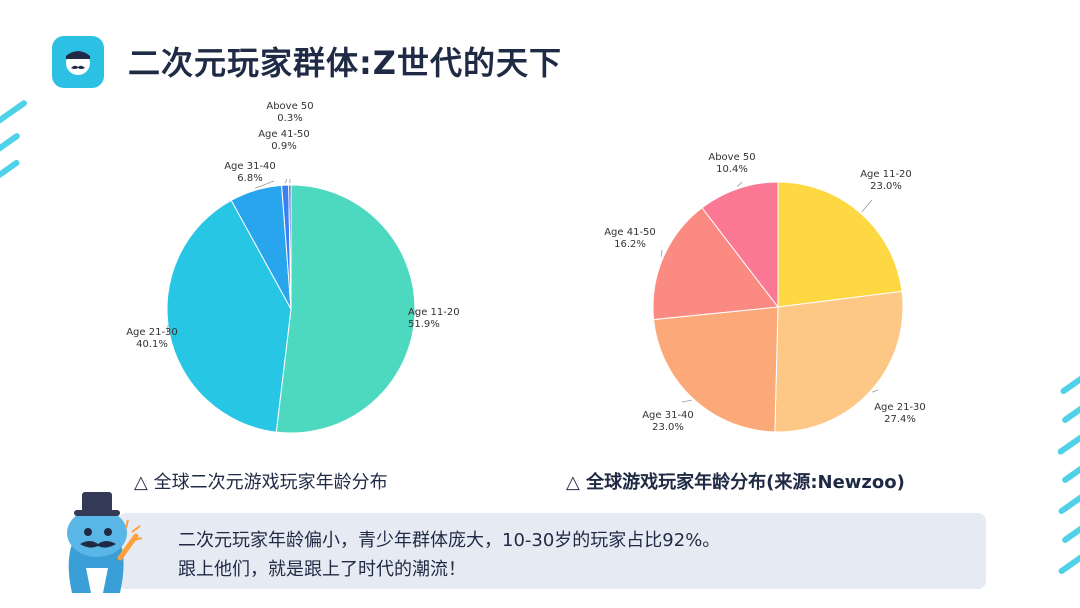  What do you see at coordinates (78, 62) in the screenshot?
I see `mascot-logo-icon` at bounding box center [78, 62].